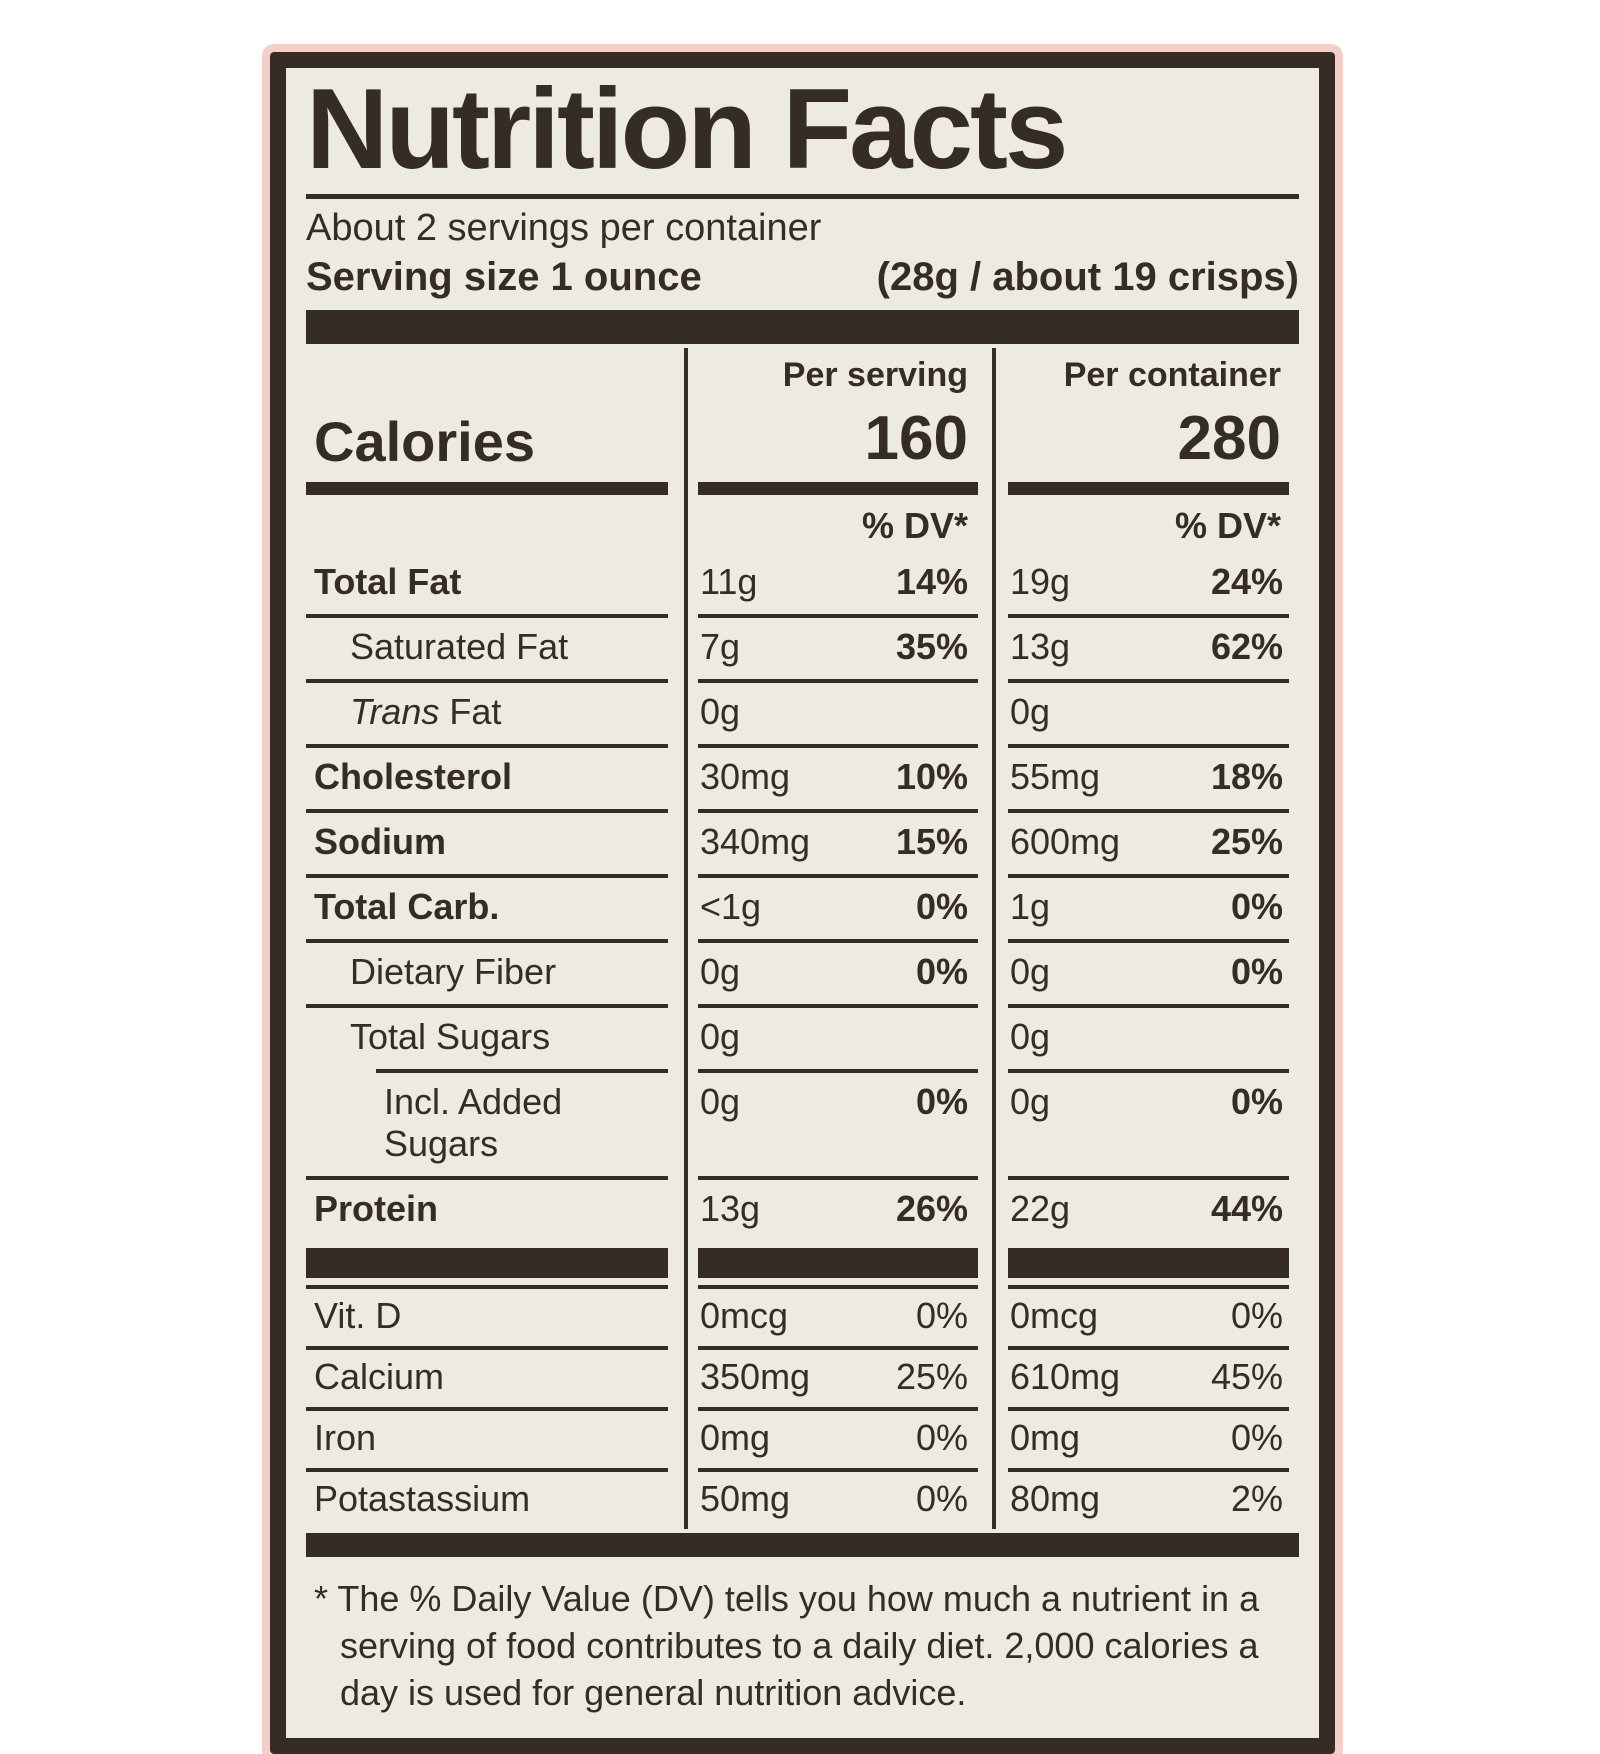  Describe the element at coordinates (564, 228) in the screenshot. I see `servings-per-container: About 2 servings per container` at that location.